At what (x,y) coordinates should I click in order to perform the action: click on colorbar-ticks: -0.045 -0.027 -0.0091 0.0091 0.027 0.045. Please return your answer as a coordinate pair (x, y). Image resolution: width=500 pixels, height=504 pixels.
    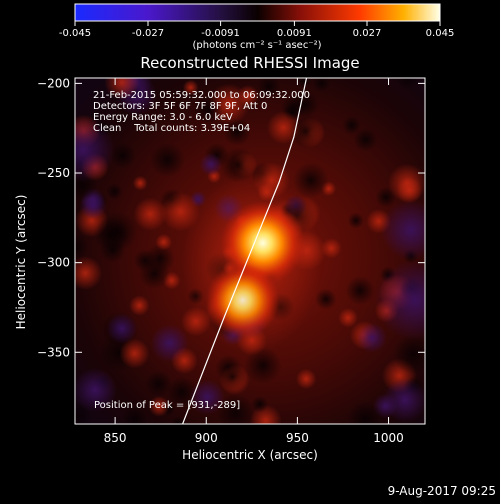
    Looking at the image, I should click on (256, 30).